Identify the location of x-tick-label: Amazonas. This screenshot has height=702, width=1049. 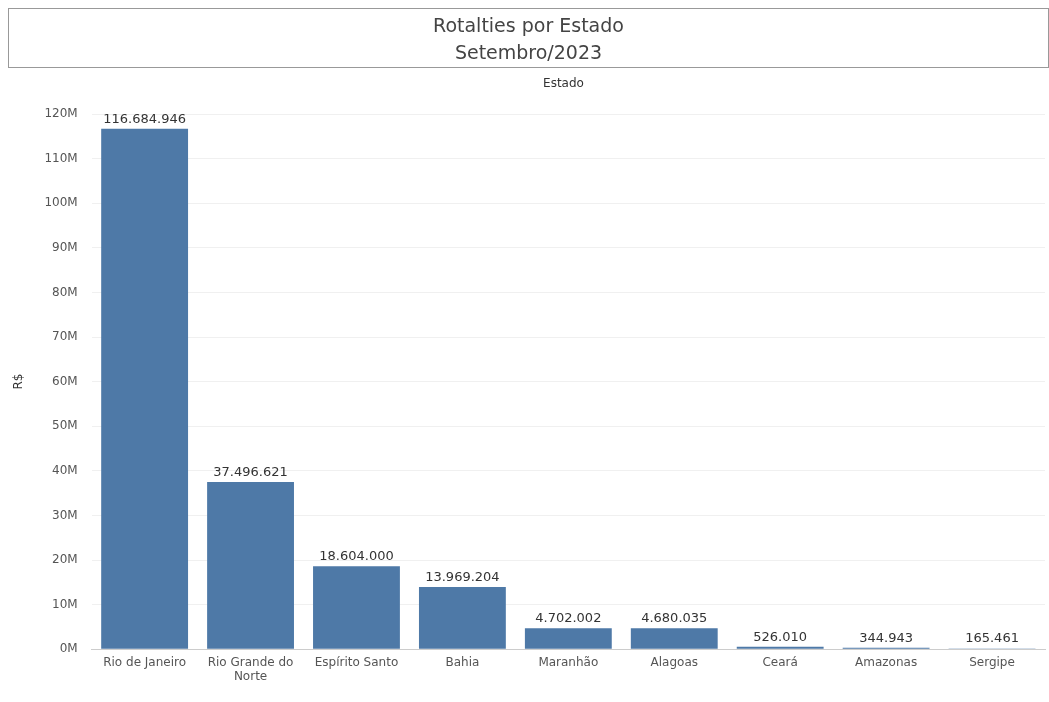
(886, 661).